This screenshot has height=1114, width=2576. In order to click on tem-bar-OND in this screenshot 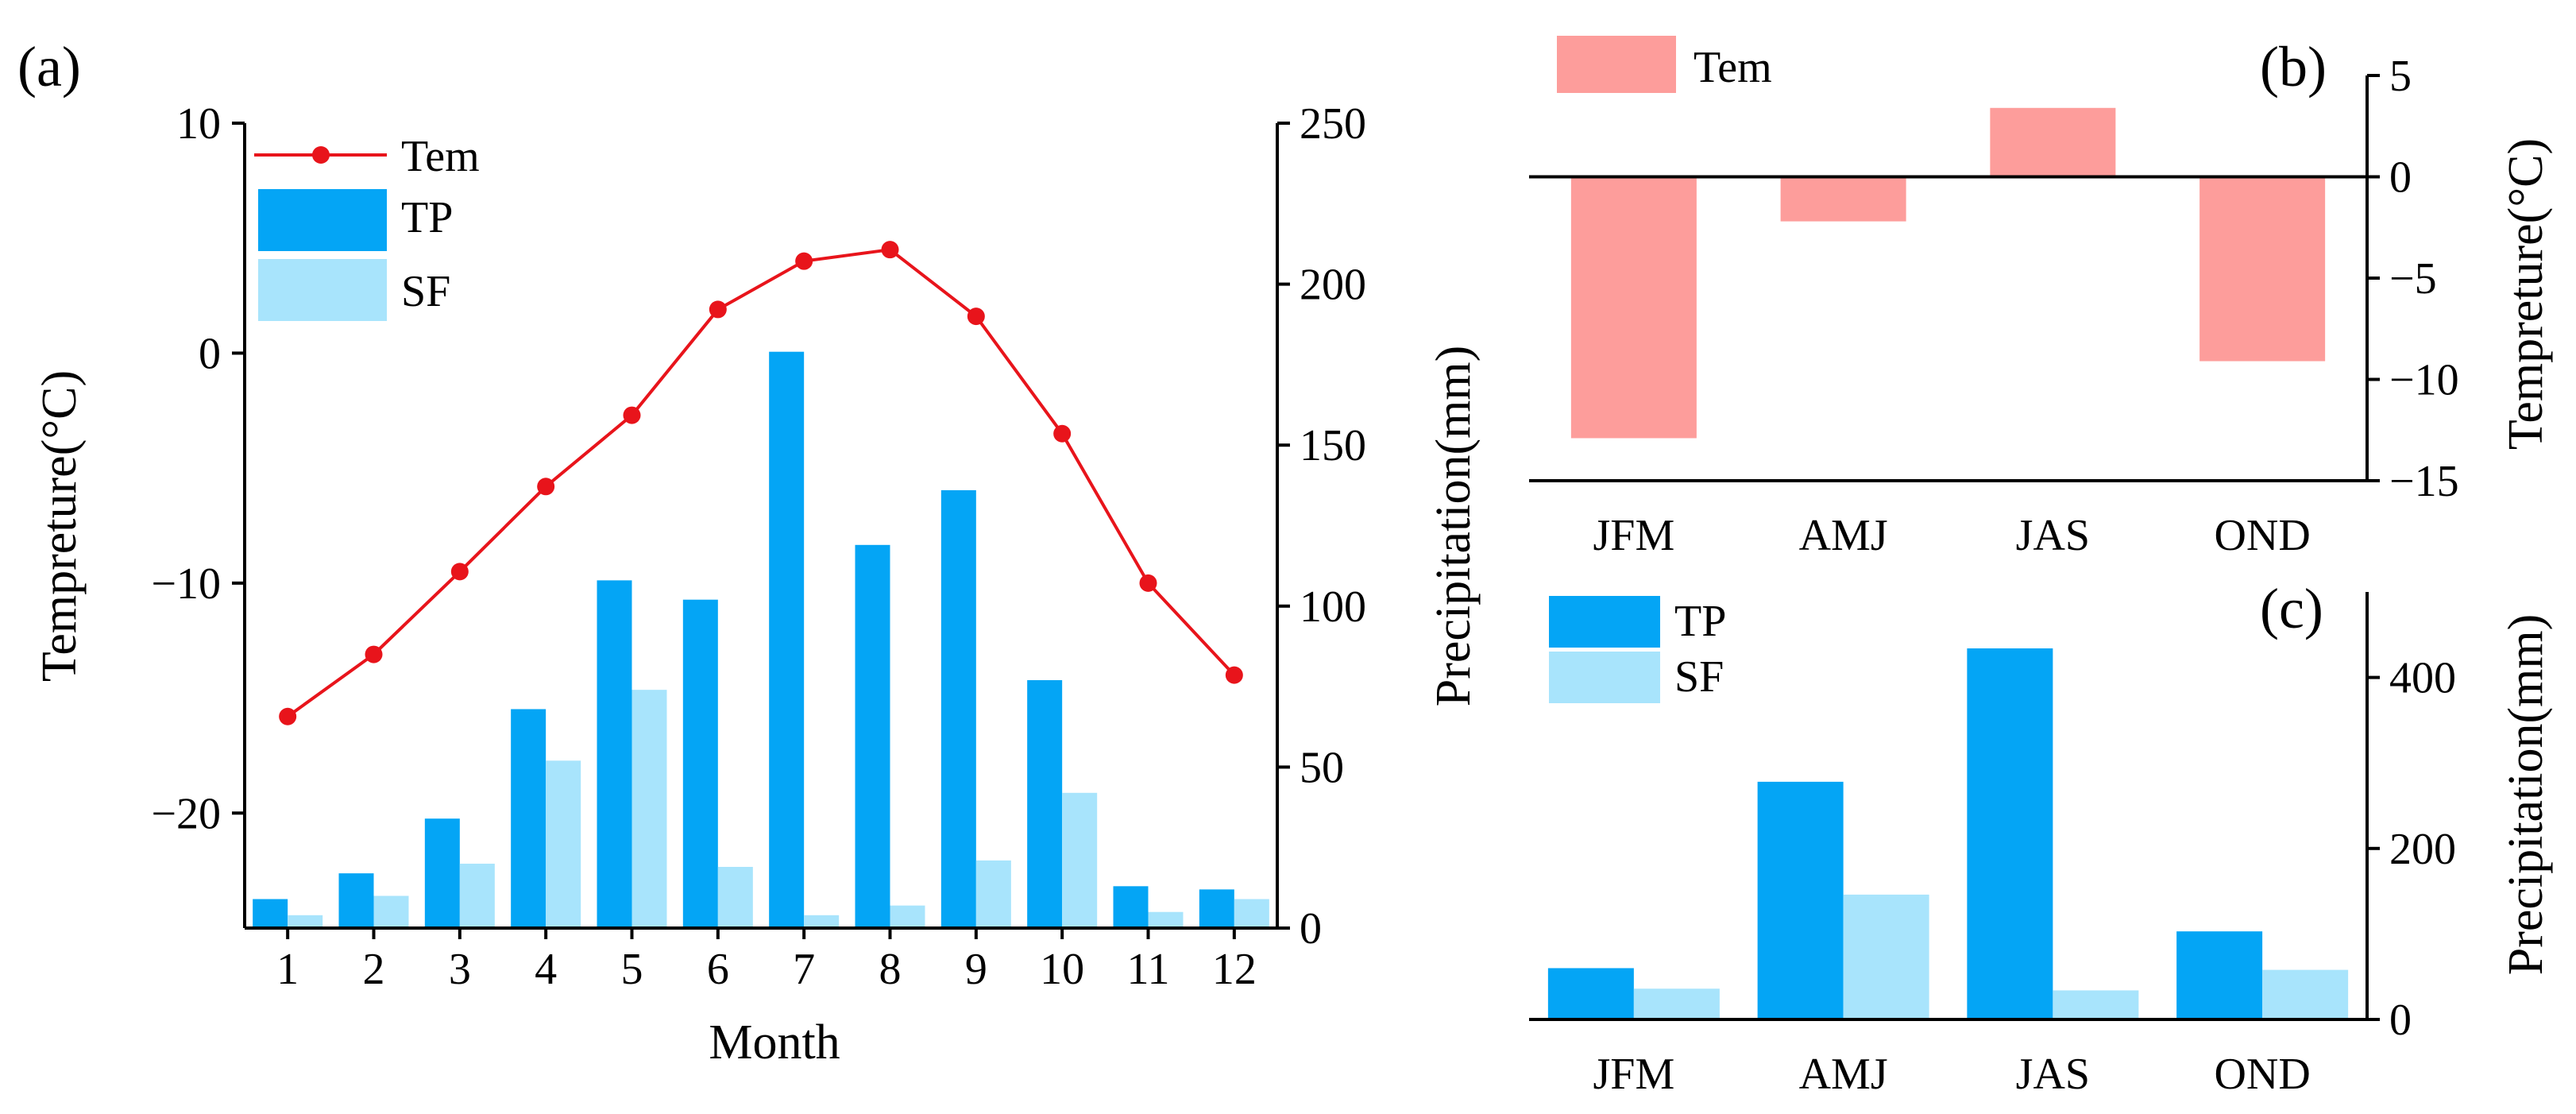, I will do `click(2262, 269)`.